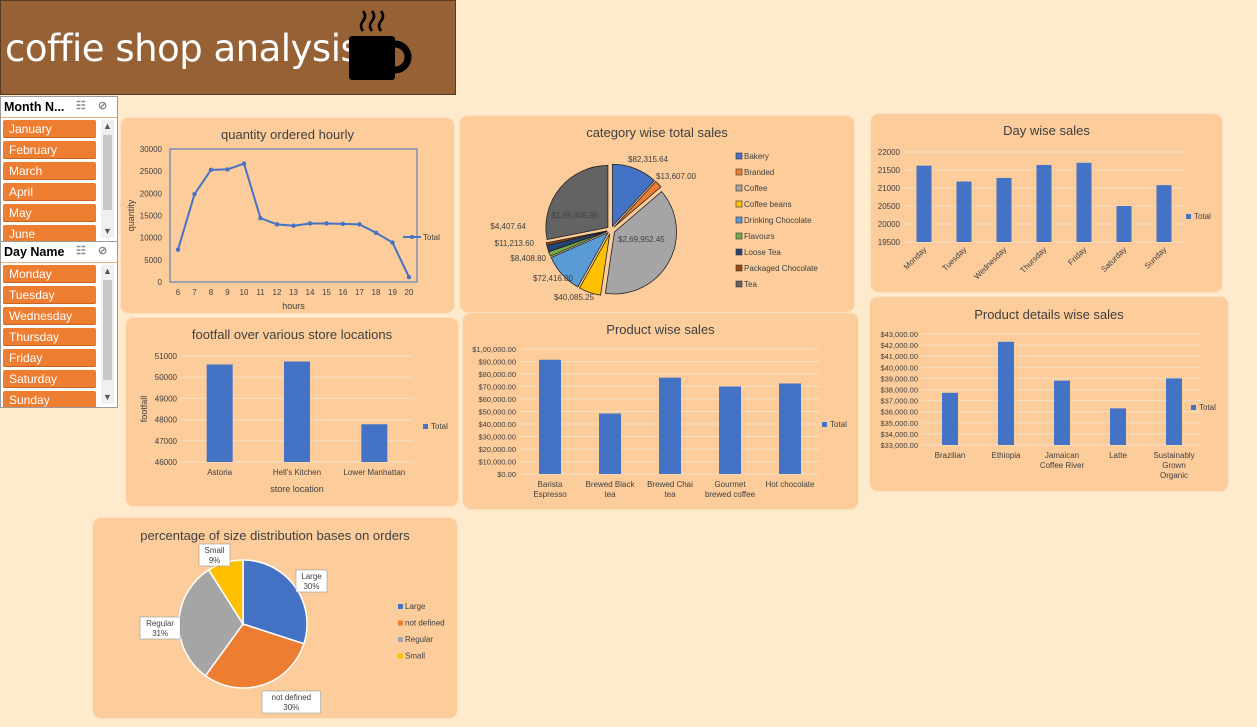 The height and width of the screenshot is (727, 1257). What do you see at coordinates (899, 445) in the screenshot?
I see `y-tick-label: $33,000.00` at bounding box center [899, 445].